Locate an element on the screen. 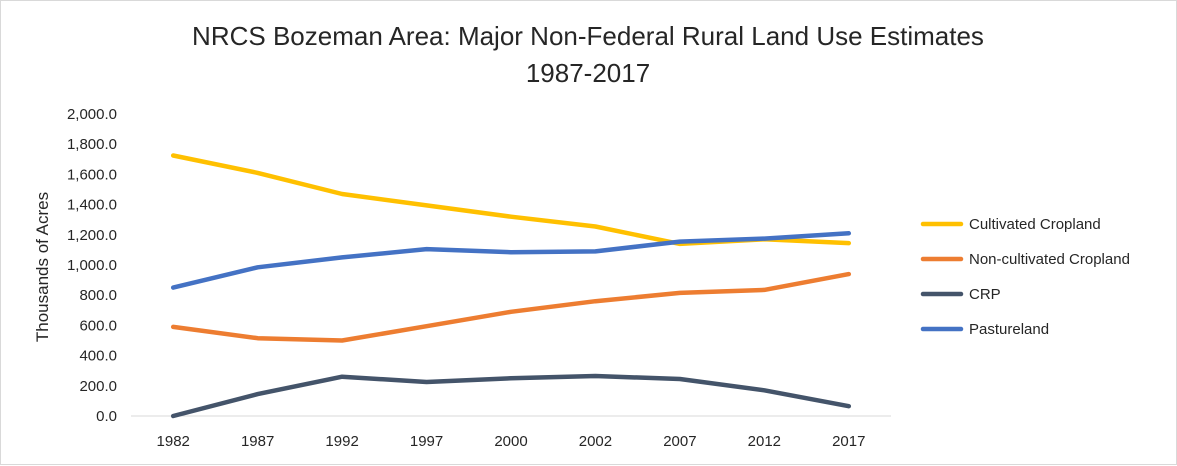 The height and width of the screenshot is (466, 1177). y-tick-label: 1,000.0 is located at coordinates (92, 265).